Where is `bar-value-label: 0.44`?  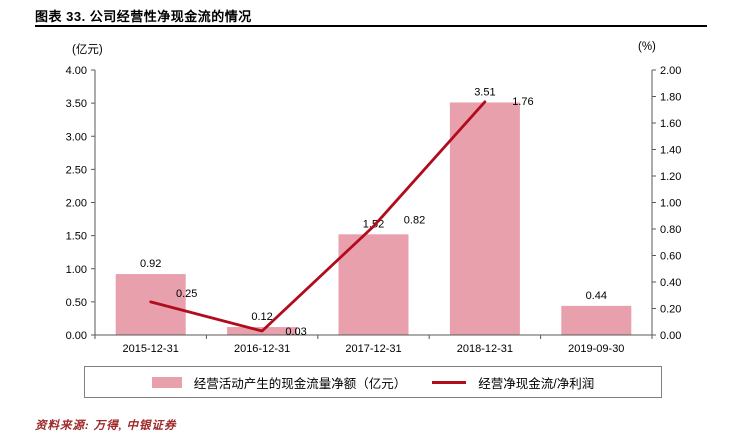
bar-value-label: 0.44 is located at coordinates (596, 296).